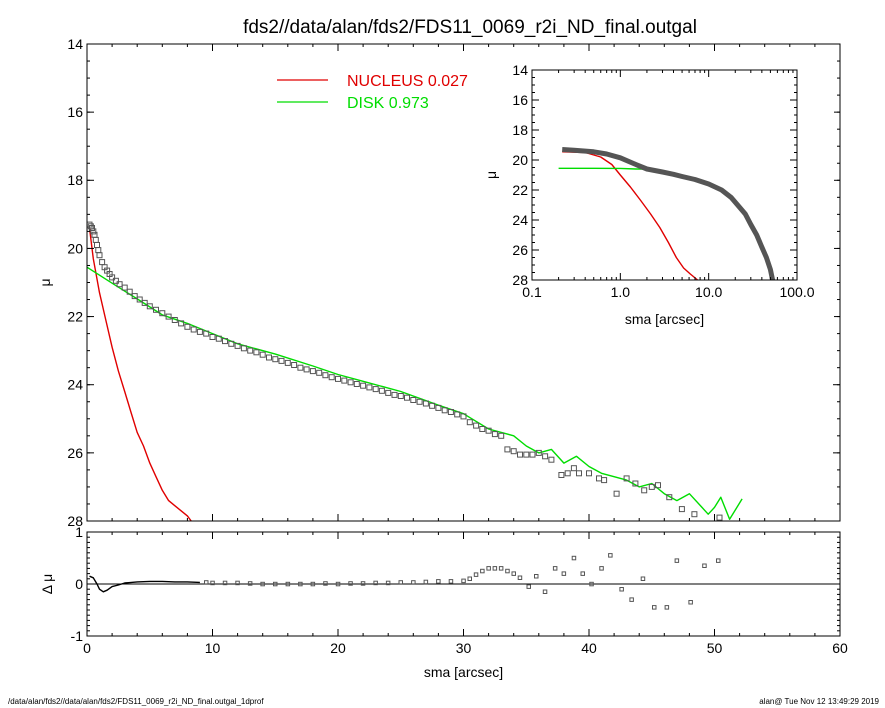 This screenshot has width=885, height=708. Describe the element at coordinates (79, 532) in the screenshot. I see `y-tick-label: 1` at that location.